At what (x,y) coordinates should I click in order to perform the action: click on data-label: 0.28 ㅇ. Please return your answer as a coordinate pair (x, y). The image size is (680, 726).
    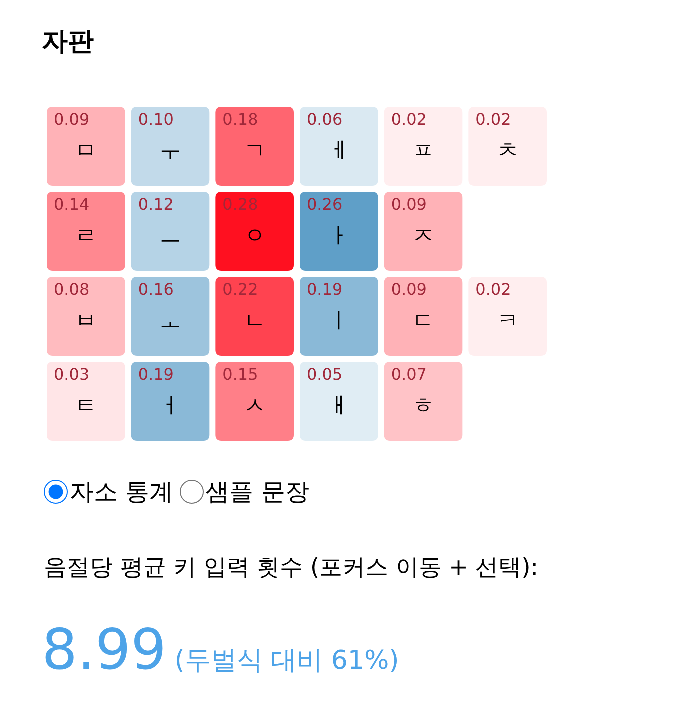
    Looking at the image, I should click on (244, 222).